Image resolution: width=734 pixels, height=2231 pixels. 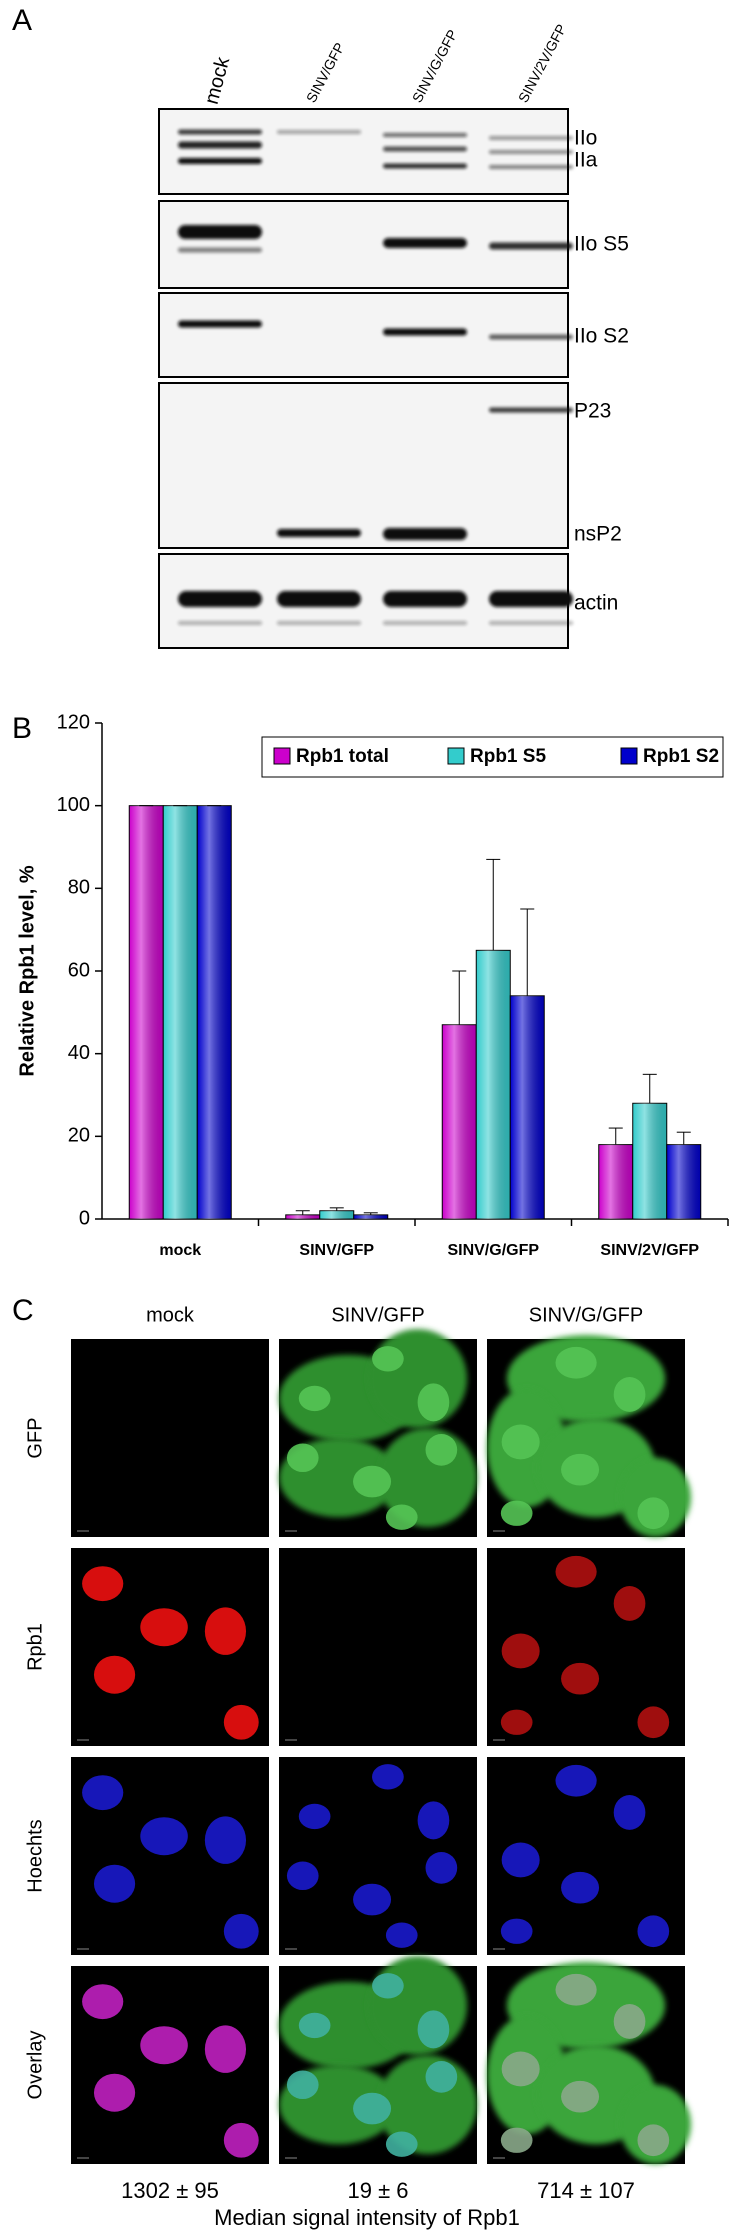 What do you see at coordinates (435, 66) in the screenshot?
I see `lane-label: SINV/G/GFP` at bounding box center [435, 66].